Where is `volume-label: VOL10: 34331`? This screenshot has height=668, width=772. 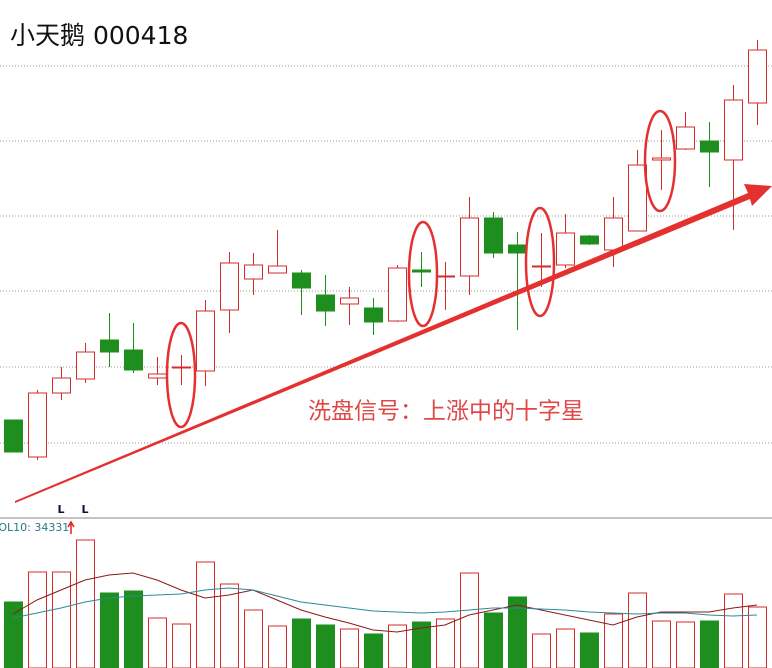
volume-label: VOL10: 34331 is located at coordinates (34, 527).